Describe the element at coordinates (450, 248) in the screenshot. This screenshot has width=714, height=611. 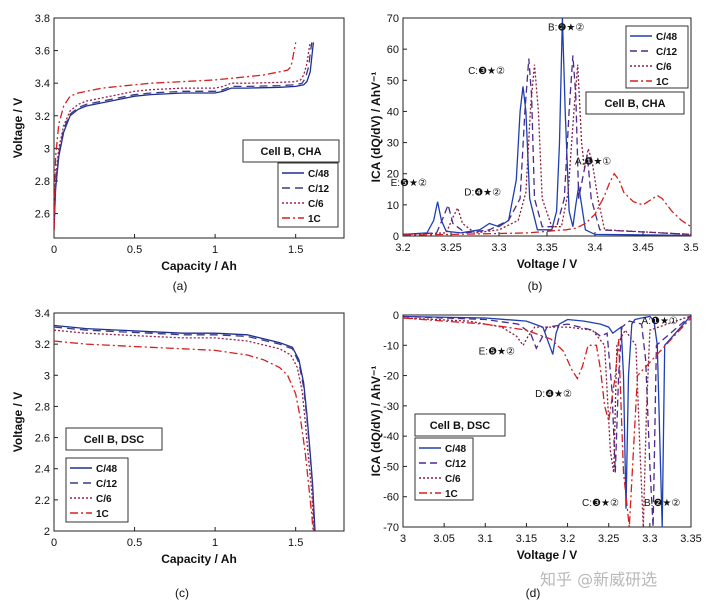
I see `x-tick-label-b: 3.25` at that location.